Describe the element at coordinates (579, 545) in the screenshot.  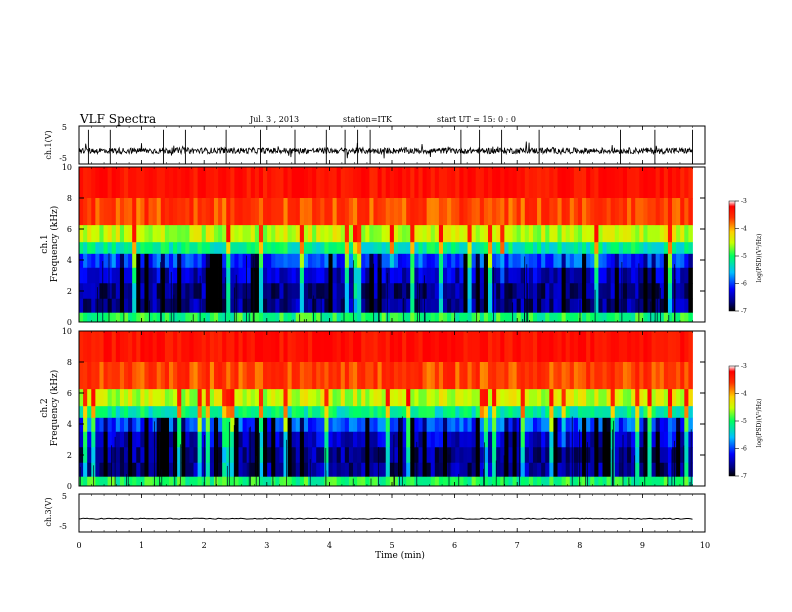
I see `x-tick-label: 8` at that location.